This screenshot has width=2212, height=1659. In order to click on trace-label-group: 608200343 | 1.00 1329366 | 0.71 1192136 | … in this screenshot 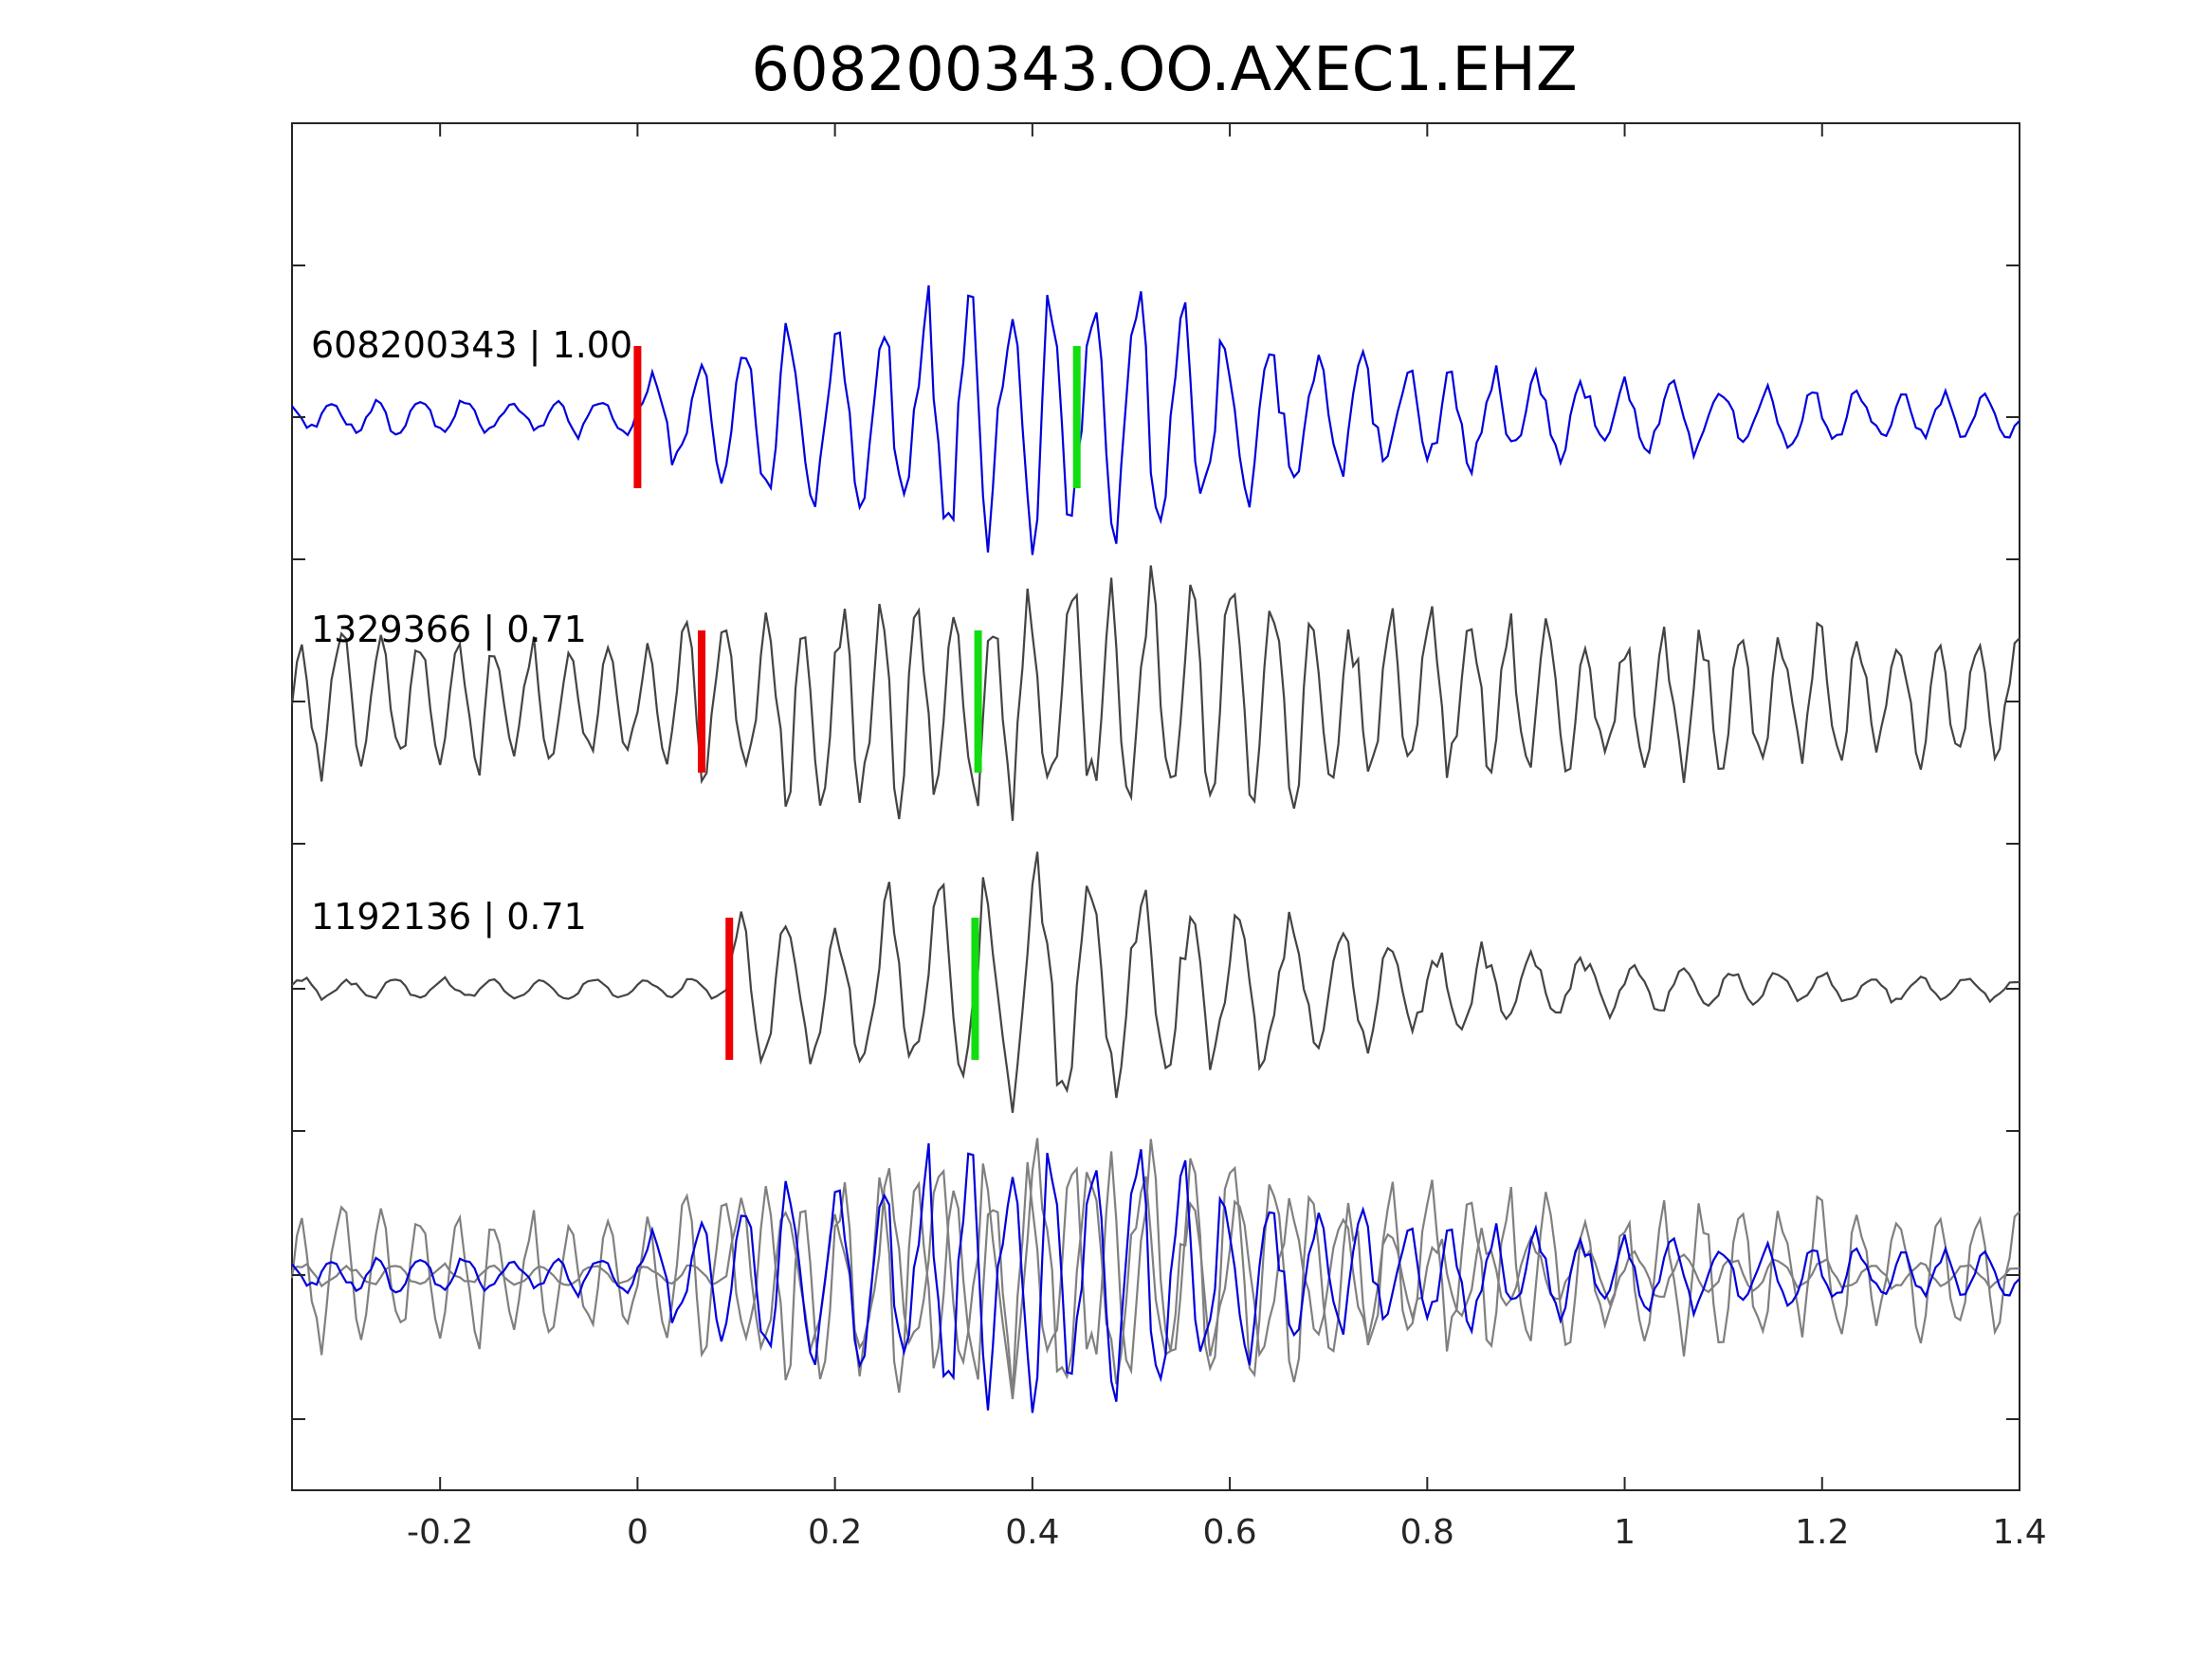, I will do `click(471, 631)`.